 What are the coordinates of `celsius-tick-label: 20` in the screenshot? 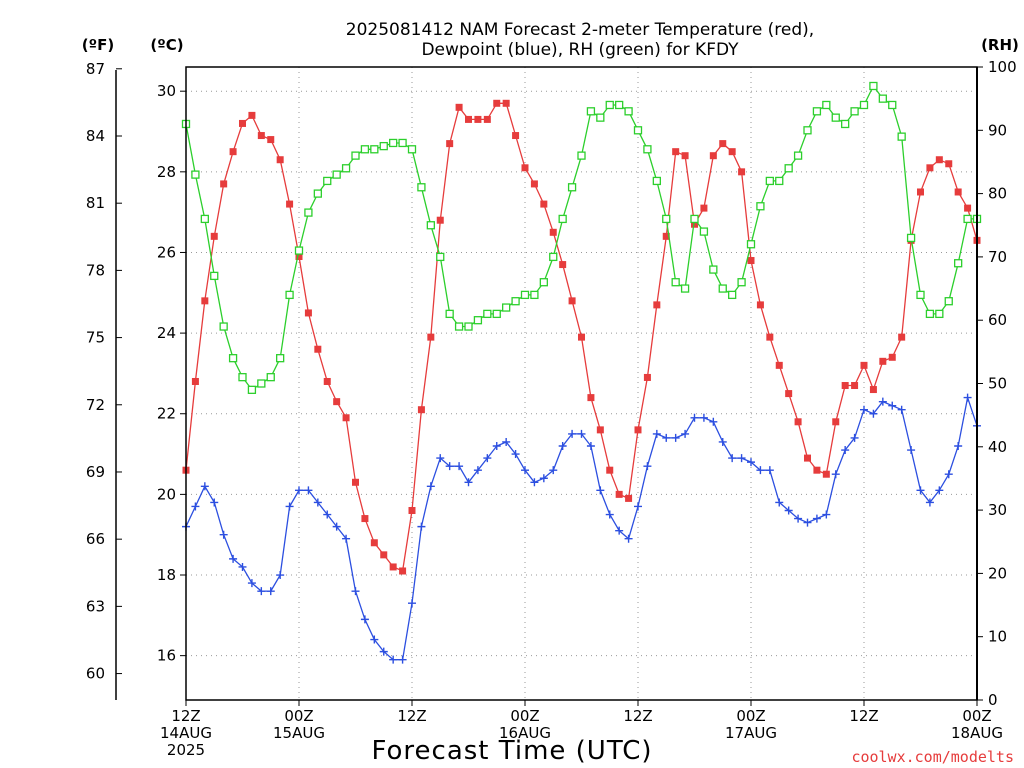 It's located at (166, 494).